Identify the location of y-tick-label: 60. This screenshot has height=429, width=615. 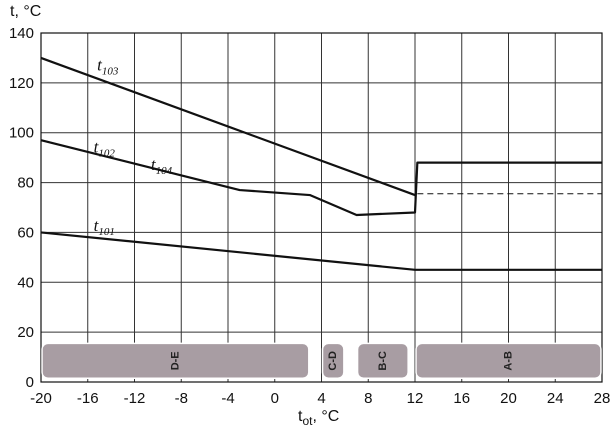
(25, 232).